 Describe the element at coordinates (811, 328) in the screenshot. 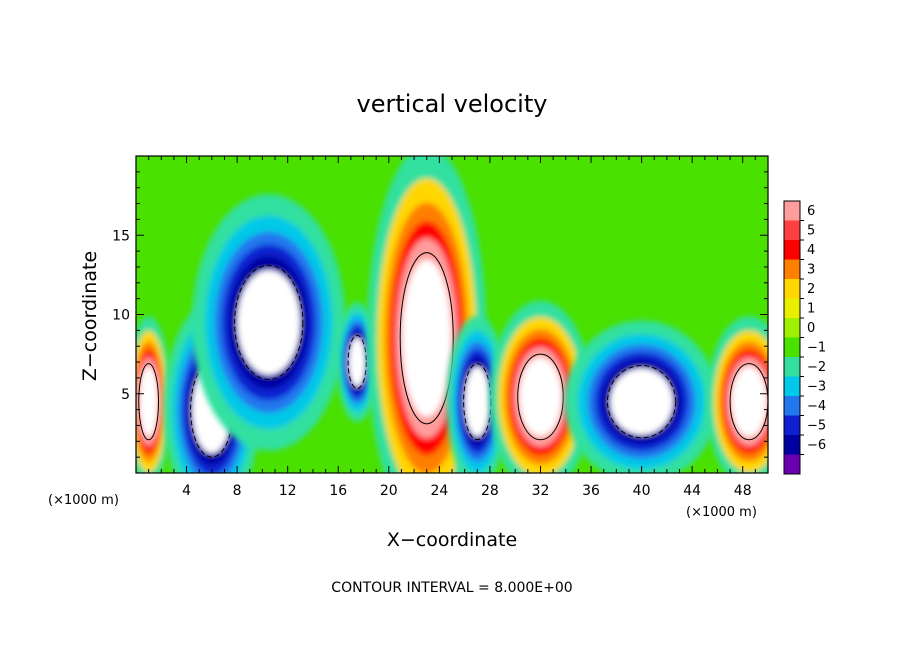

I see `colorbar-label: 0` at that location.